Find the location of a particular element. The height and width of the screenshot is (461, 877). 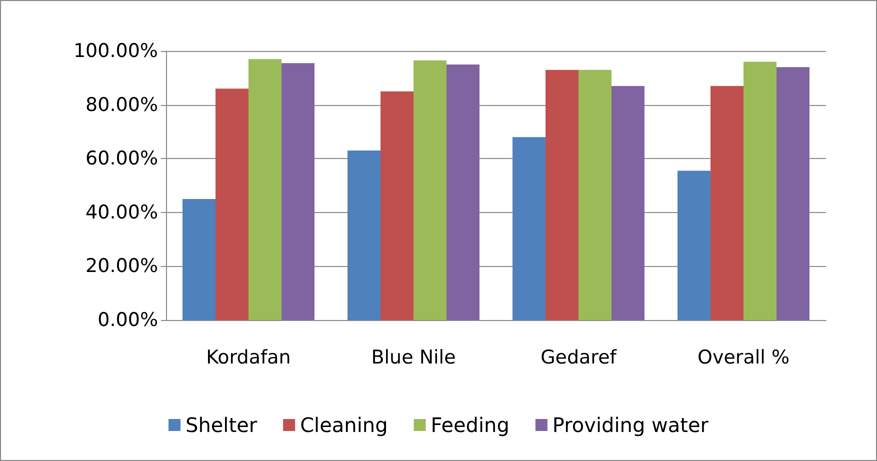

x-tick-label: Blue Nile is located at coordinates (413, 357).